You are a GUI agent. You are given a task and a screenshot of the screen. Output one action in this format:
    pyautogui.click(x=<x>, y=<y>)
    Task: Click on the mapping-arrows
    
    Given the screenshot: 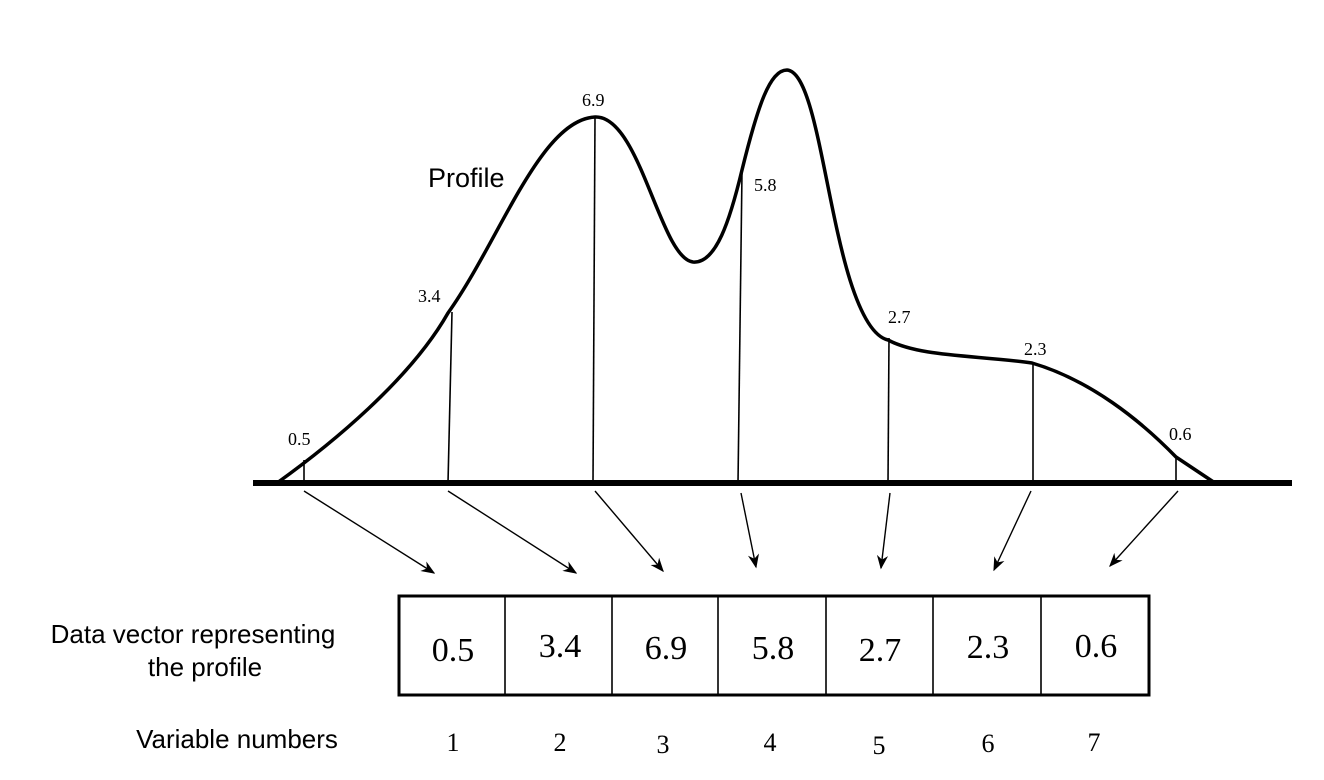 What is the action you would take?
    pyautogui.click(x=741, y=532)
    